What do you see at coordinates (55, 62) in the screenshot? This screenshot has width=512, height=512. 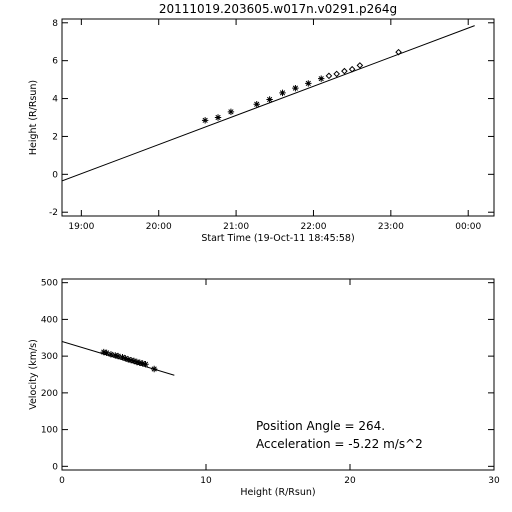 I see `height-time-y-tick-label: 6` at bounding box center [55, 62].